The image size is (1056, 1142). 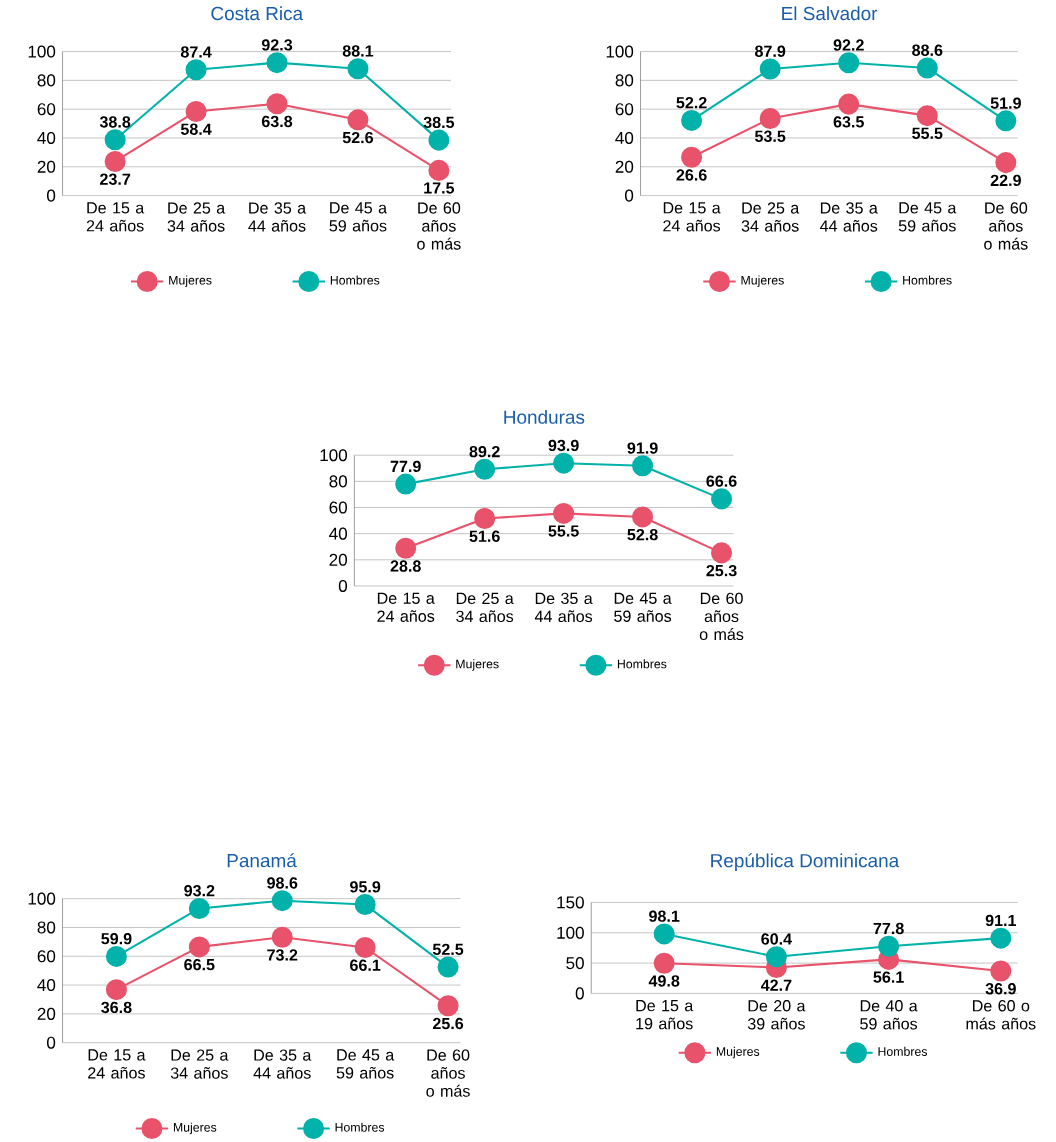 What do you see at coordinates (1005, 180) in the screenshot?
I see `data-label: 22.9` at bounding box center [1005, 180].